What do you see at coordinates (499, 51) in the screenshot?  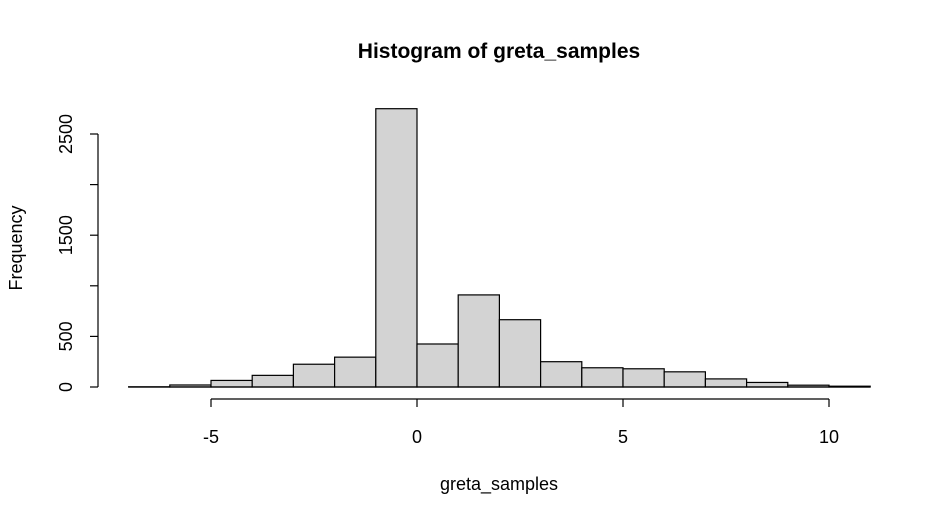 I see `chart-title: Histogram of greta_samples` at bounding box center [499, 51].